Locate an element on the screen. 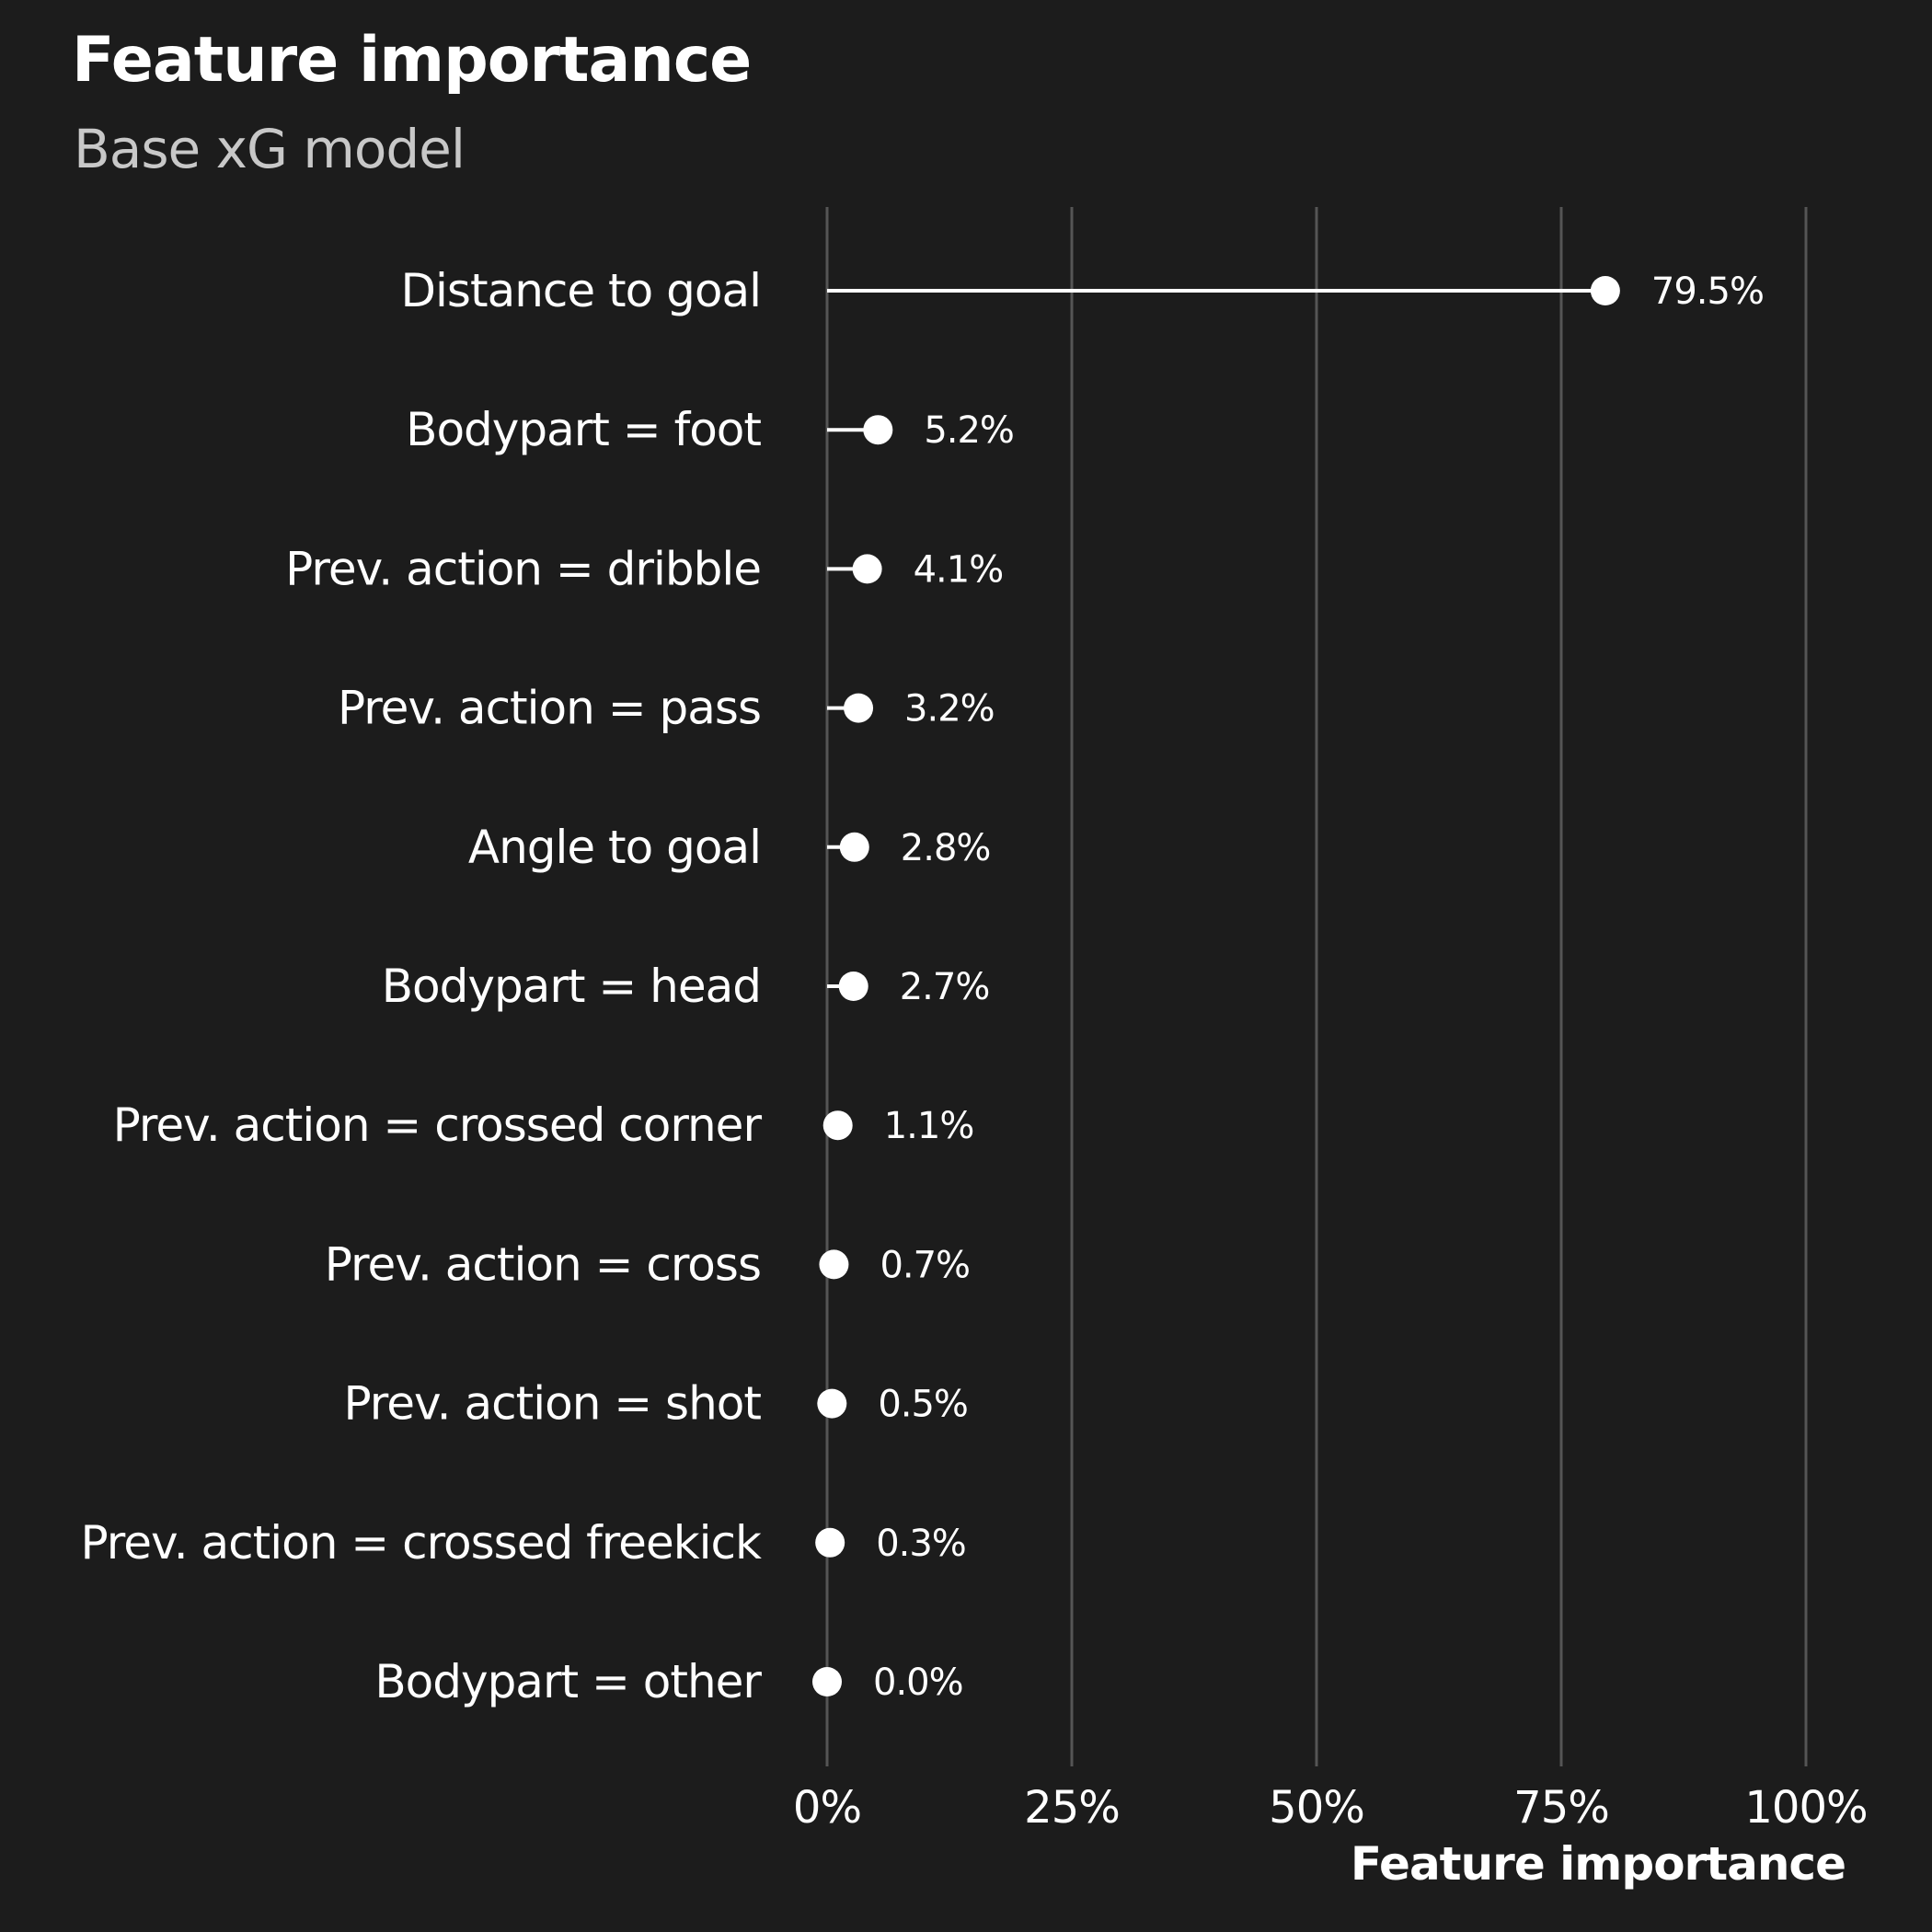 The height and width of the screenshot is (1932, 1932). x-tick-label: 50% is located at coordinates (1316, 1808).